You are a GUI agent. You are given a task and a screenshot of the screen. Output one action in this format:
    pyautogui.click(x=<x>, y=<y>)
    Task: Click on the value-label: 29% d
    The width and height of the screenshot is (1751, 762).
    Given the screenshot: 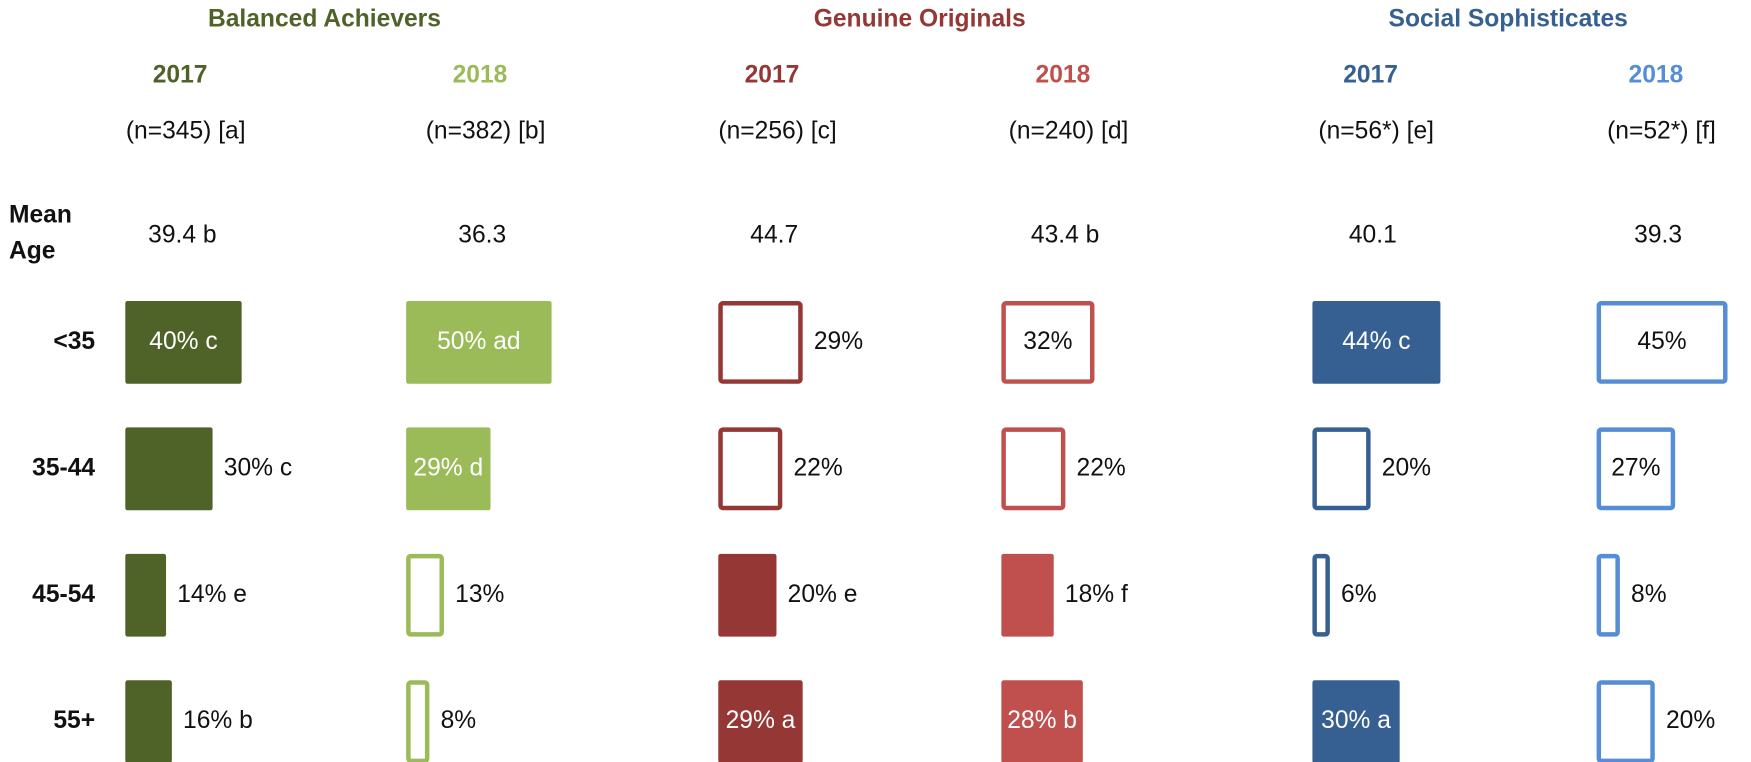 What is the action you would take?
    pyautogui.click(x=448, y=467)
    